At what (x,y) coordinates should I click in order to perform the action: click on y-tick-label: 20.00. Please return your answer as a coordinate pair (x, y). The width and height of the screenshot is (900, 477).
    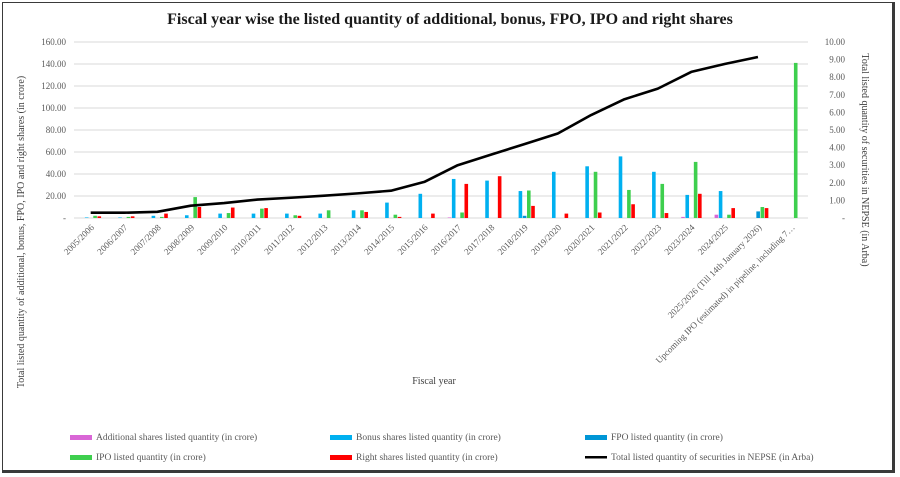
    Looking at the image, I should click on (56, 196).